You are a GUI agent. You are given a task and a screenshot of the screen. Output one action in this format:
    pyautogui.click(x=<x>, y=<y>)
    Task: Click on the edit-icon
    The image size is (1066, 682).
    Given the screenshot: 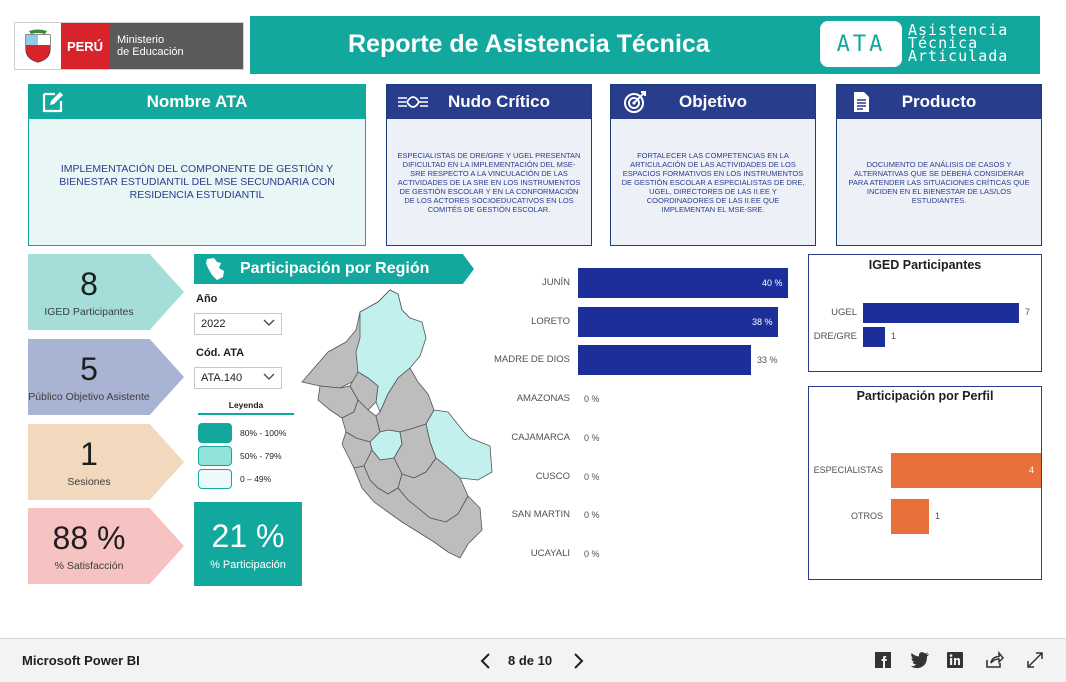 What is the action you would take?
    pyautogui.click(x=53, y=102)
    